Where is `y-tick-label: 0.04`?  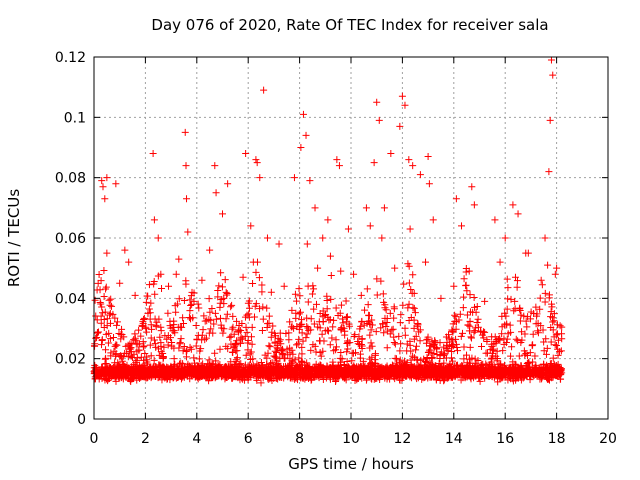
y-tick-label: 0.04 is located at coordinates (70, 299).